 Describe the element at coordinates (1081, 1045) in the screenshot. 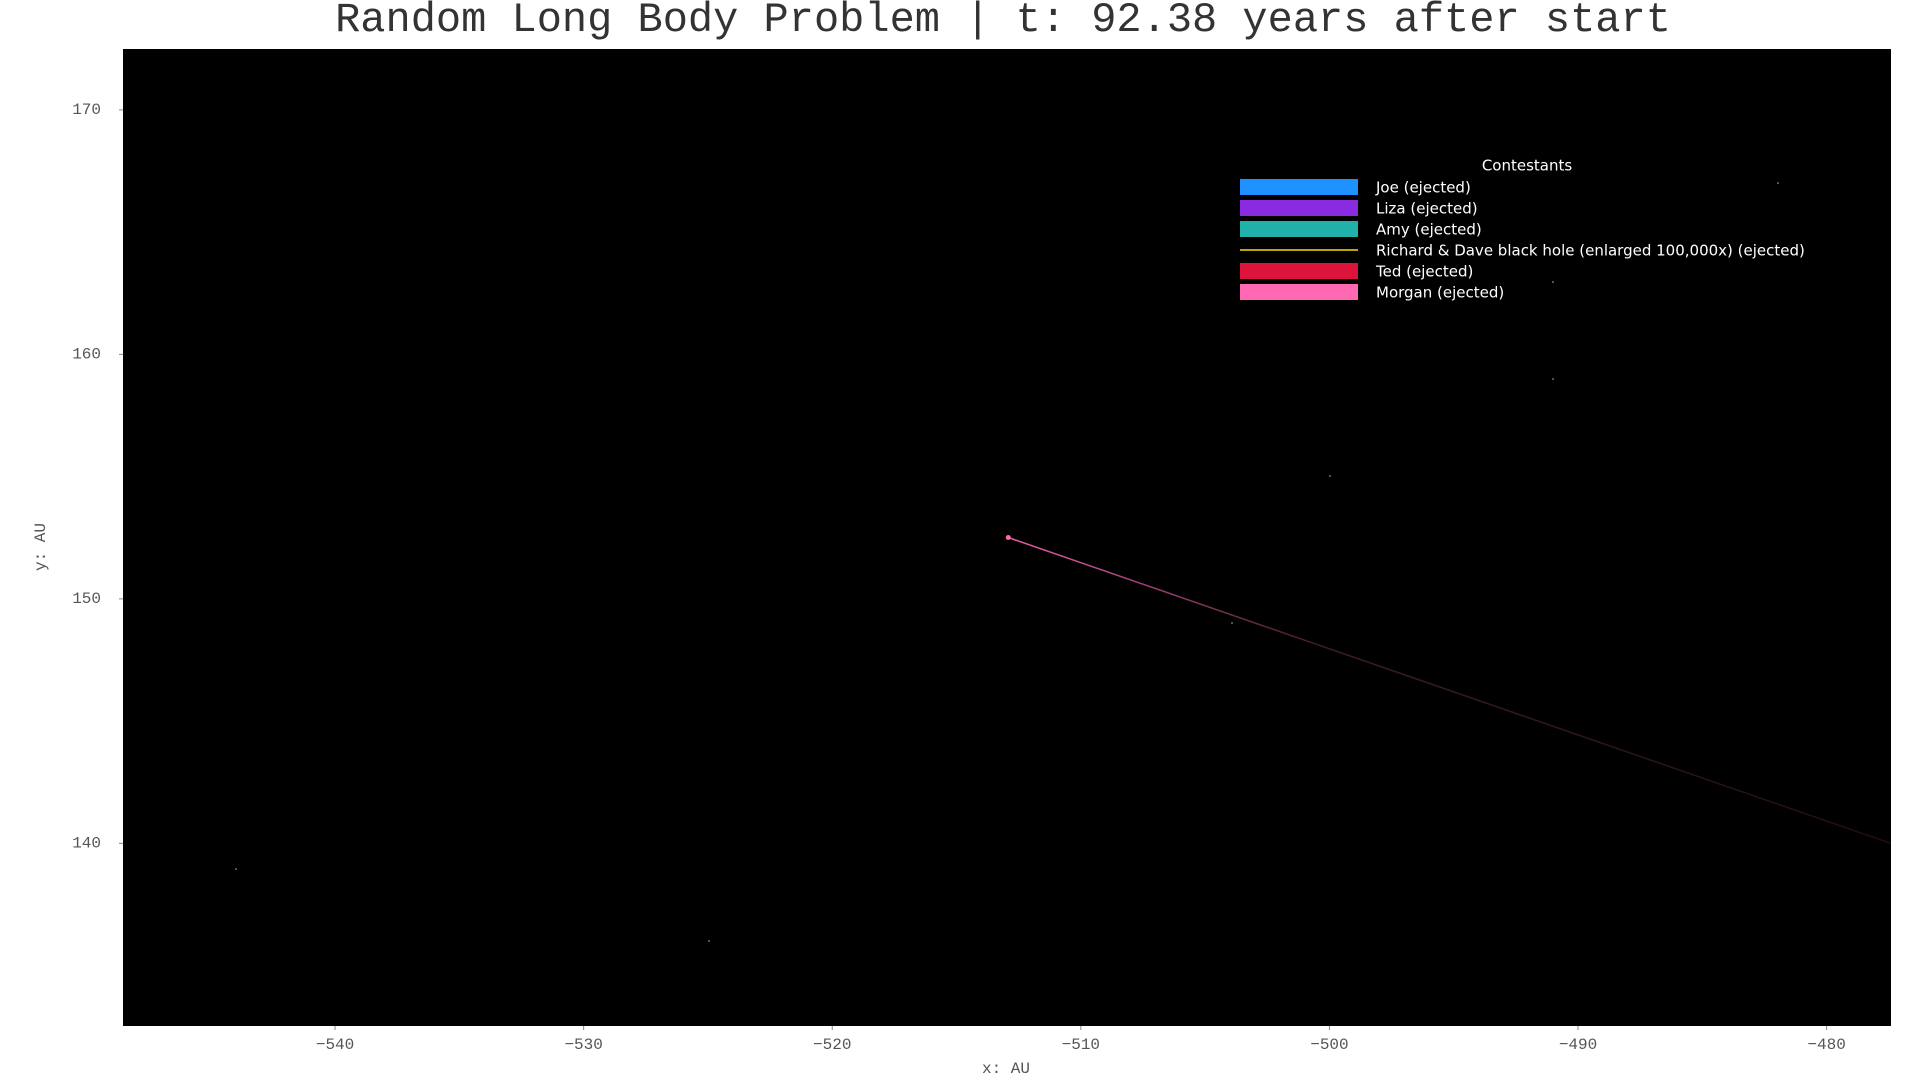

I see `x-tick-label: −510` at that location.